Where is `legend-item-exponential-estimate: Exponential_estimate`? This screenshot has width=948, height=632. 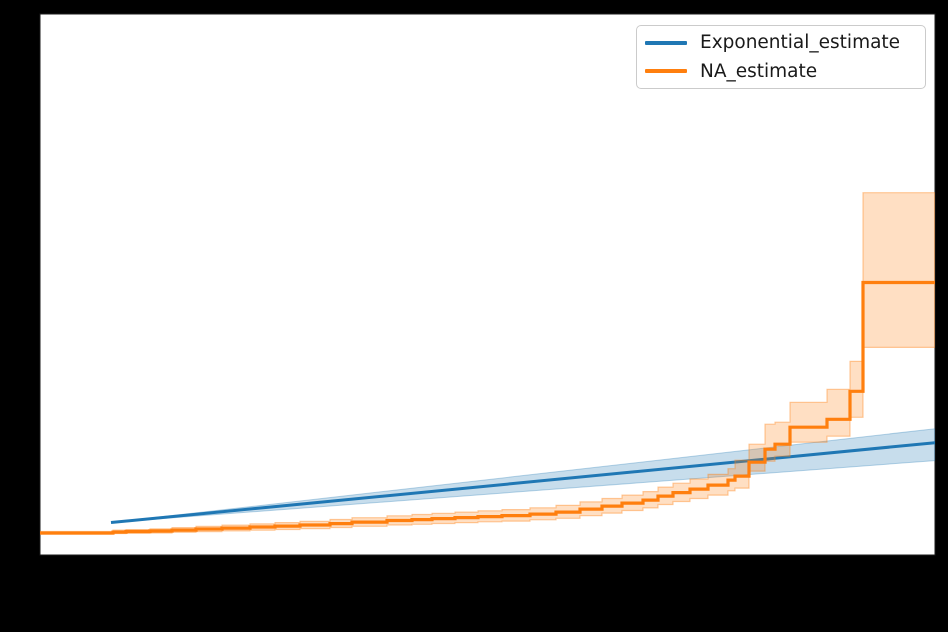
legend-item-exponential-estimate: Exponential_estimate is located at coordinates (781, 42).